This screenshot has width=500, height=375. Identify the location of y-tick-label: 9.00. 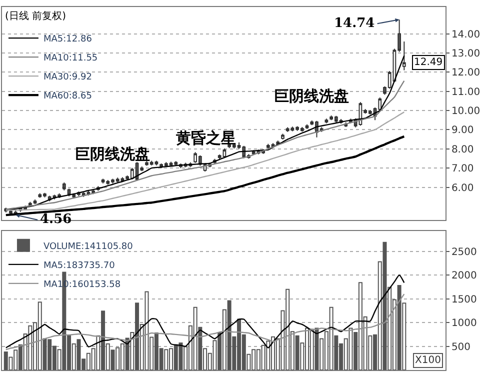
(462, 130).